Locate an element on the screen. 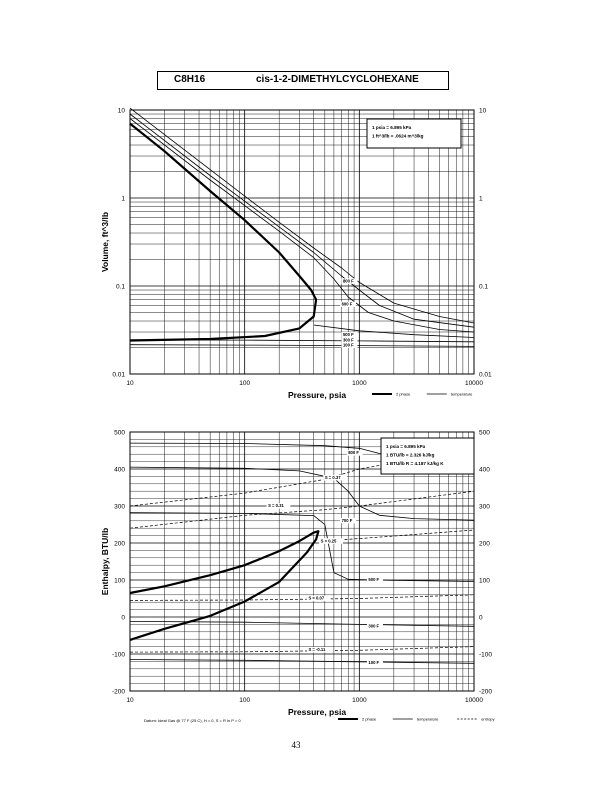  compound-name: cis-1-2-DIMETHYLCYCLOHEXANE is located at coordinates (337, 79).